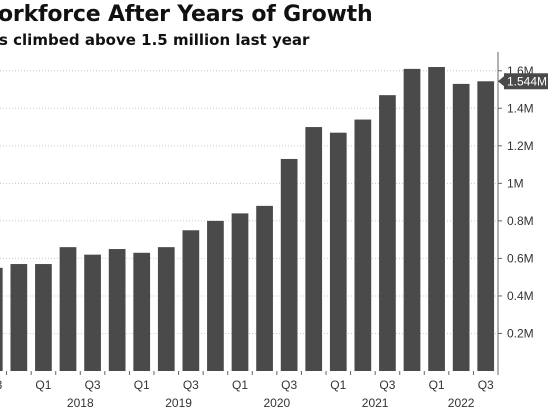 Image resolution: width=550 pixels, height=412 pixels. What do you see at coordinates (520, 333) in the screenshot?
I see `y-tick-label: 0.2M` at bounding box center [520, 333].